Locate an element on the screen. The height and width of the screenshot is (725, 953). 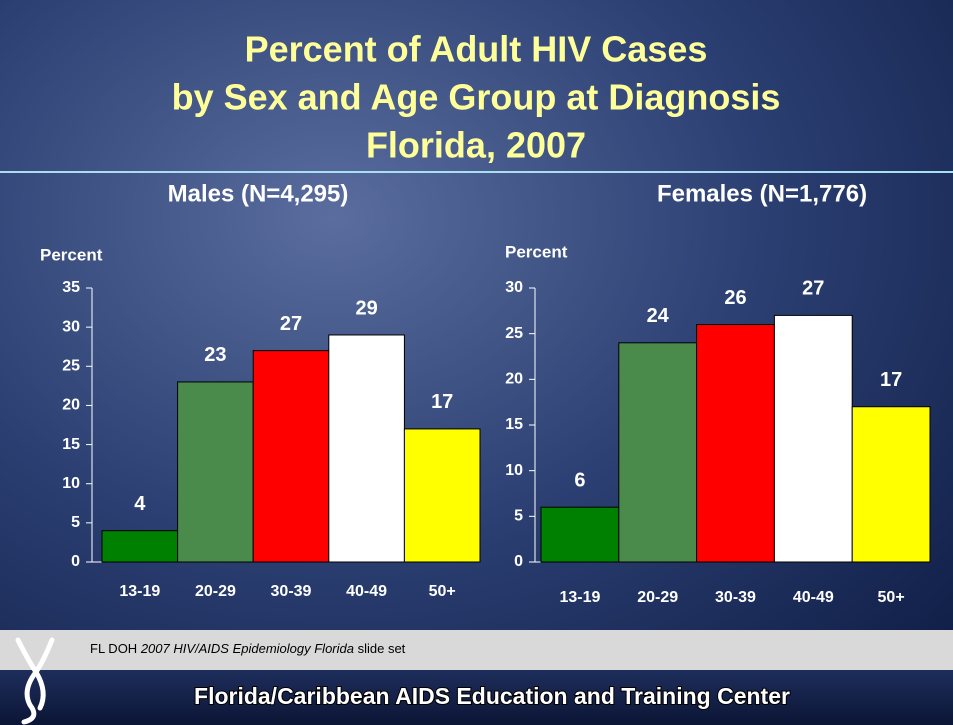
title-line: Florida, 2007 is located at coordinates (476, 145).